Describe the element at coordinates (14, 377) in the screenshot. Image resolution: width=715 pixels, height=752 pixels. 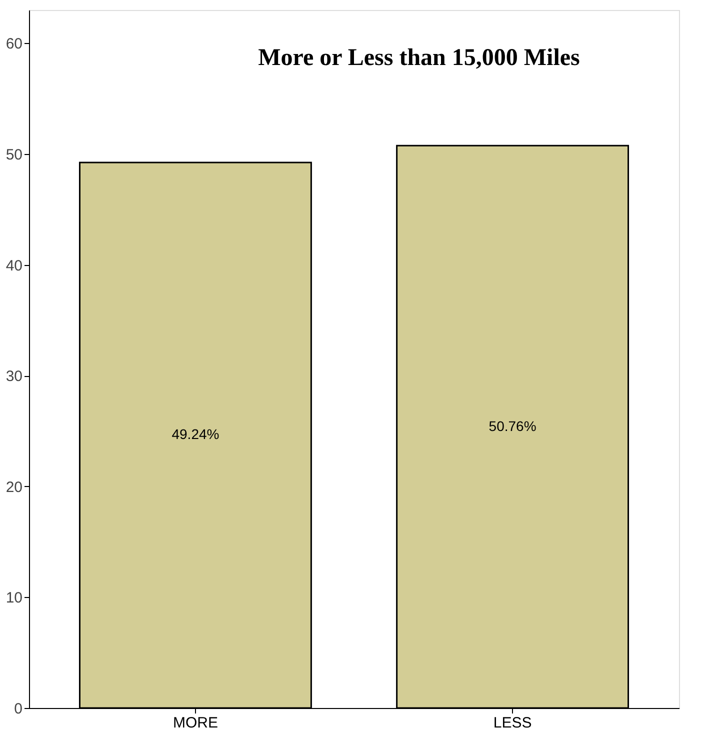
I see `y-tick-label: 30` at that location.